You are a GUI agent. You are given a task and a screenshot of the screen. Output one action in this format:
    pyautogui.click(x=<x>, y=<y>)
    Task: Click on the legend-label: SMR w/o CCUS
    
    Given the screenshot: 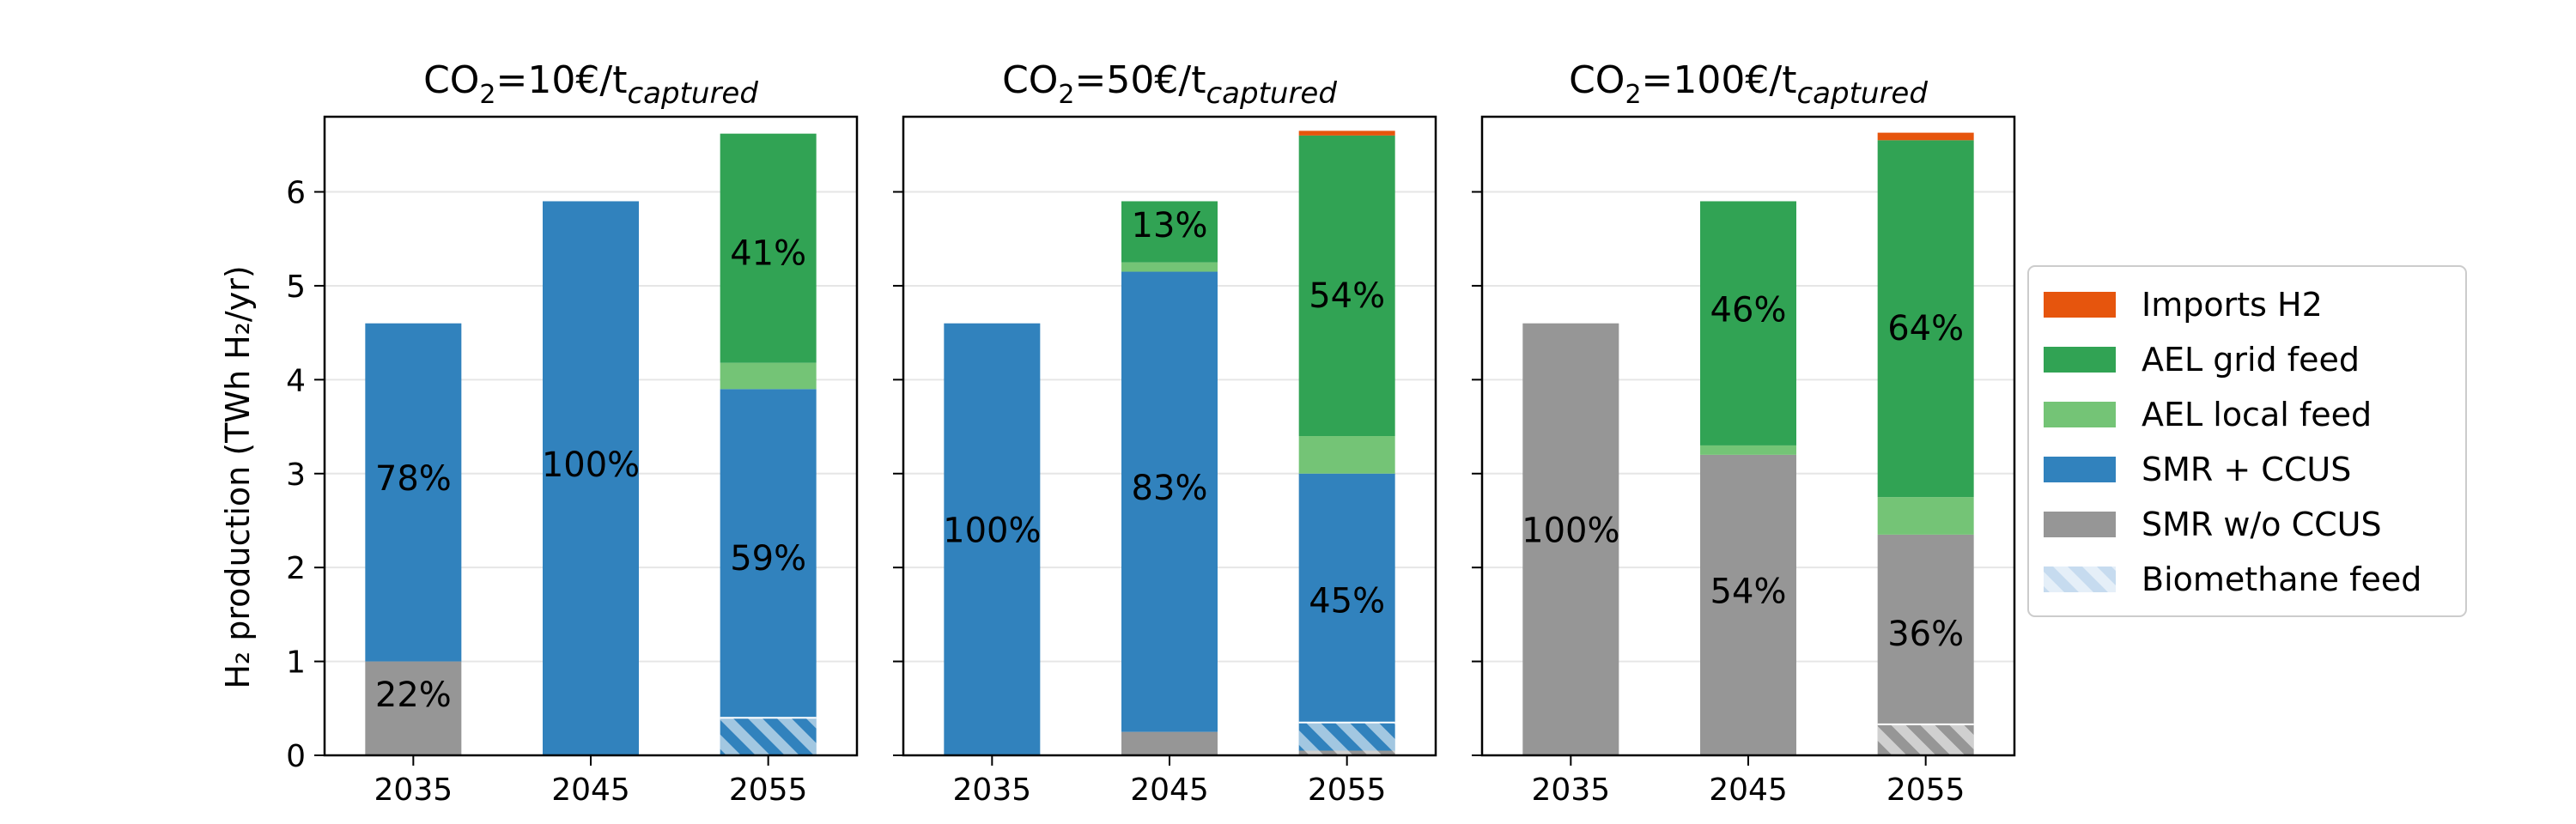 What is the action you would take?
    pyautogui.click(x=2262, y=524)
    